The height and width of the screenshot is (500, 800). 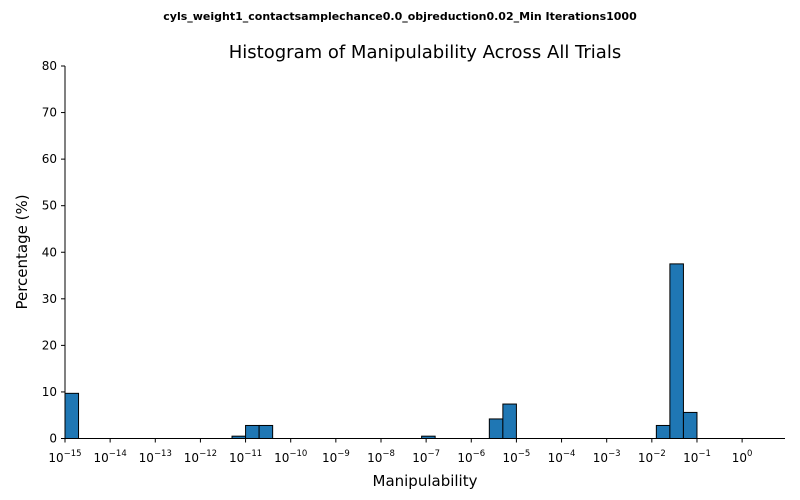 I want to click on x-tick-label: 10⁻¹, so click(x=697, y=457).